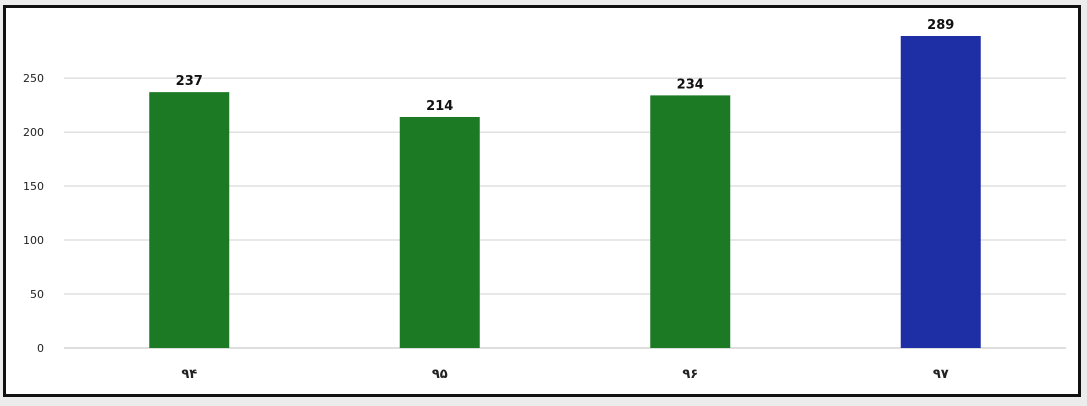  Describe the element at coordinates (37, 294) in the screenshot. I see `y-tick-label: 50` at that location.